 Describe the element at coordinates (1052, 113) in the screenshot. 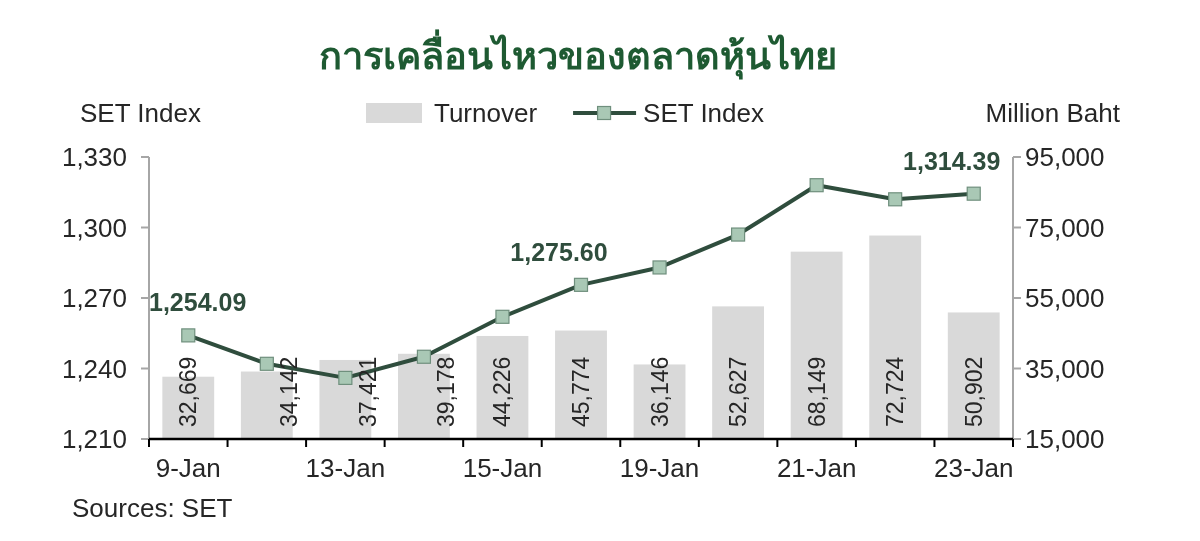

I see `y2label: Million Baht` at that location.